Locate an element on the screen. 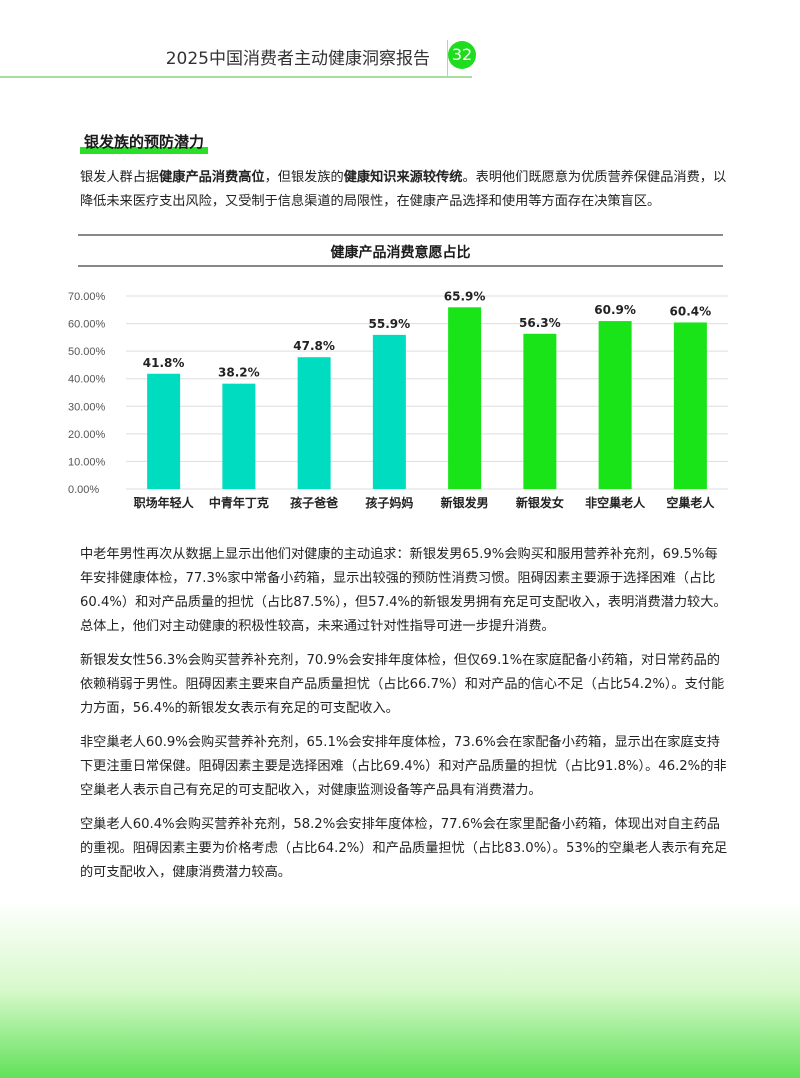  x-tick-label: 职场年轻人 is located at coordinates (164, 502).